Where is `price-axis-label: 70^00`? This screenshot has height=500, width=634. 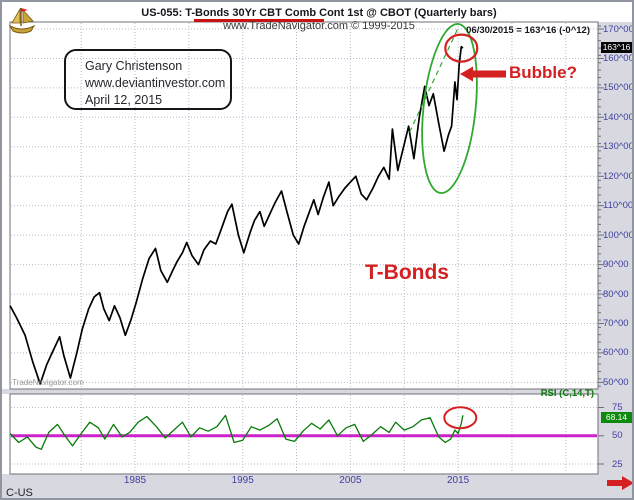 price-axis-label: 70^00 is located at coordinates (616, 323).